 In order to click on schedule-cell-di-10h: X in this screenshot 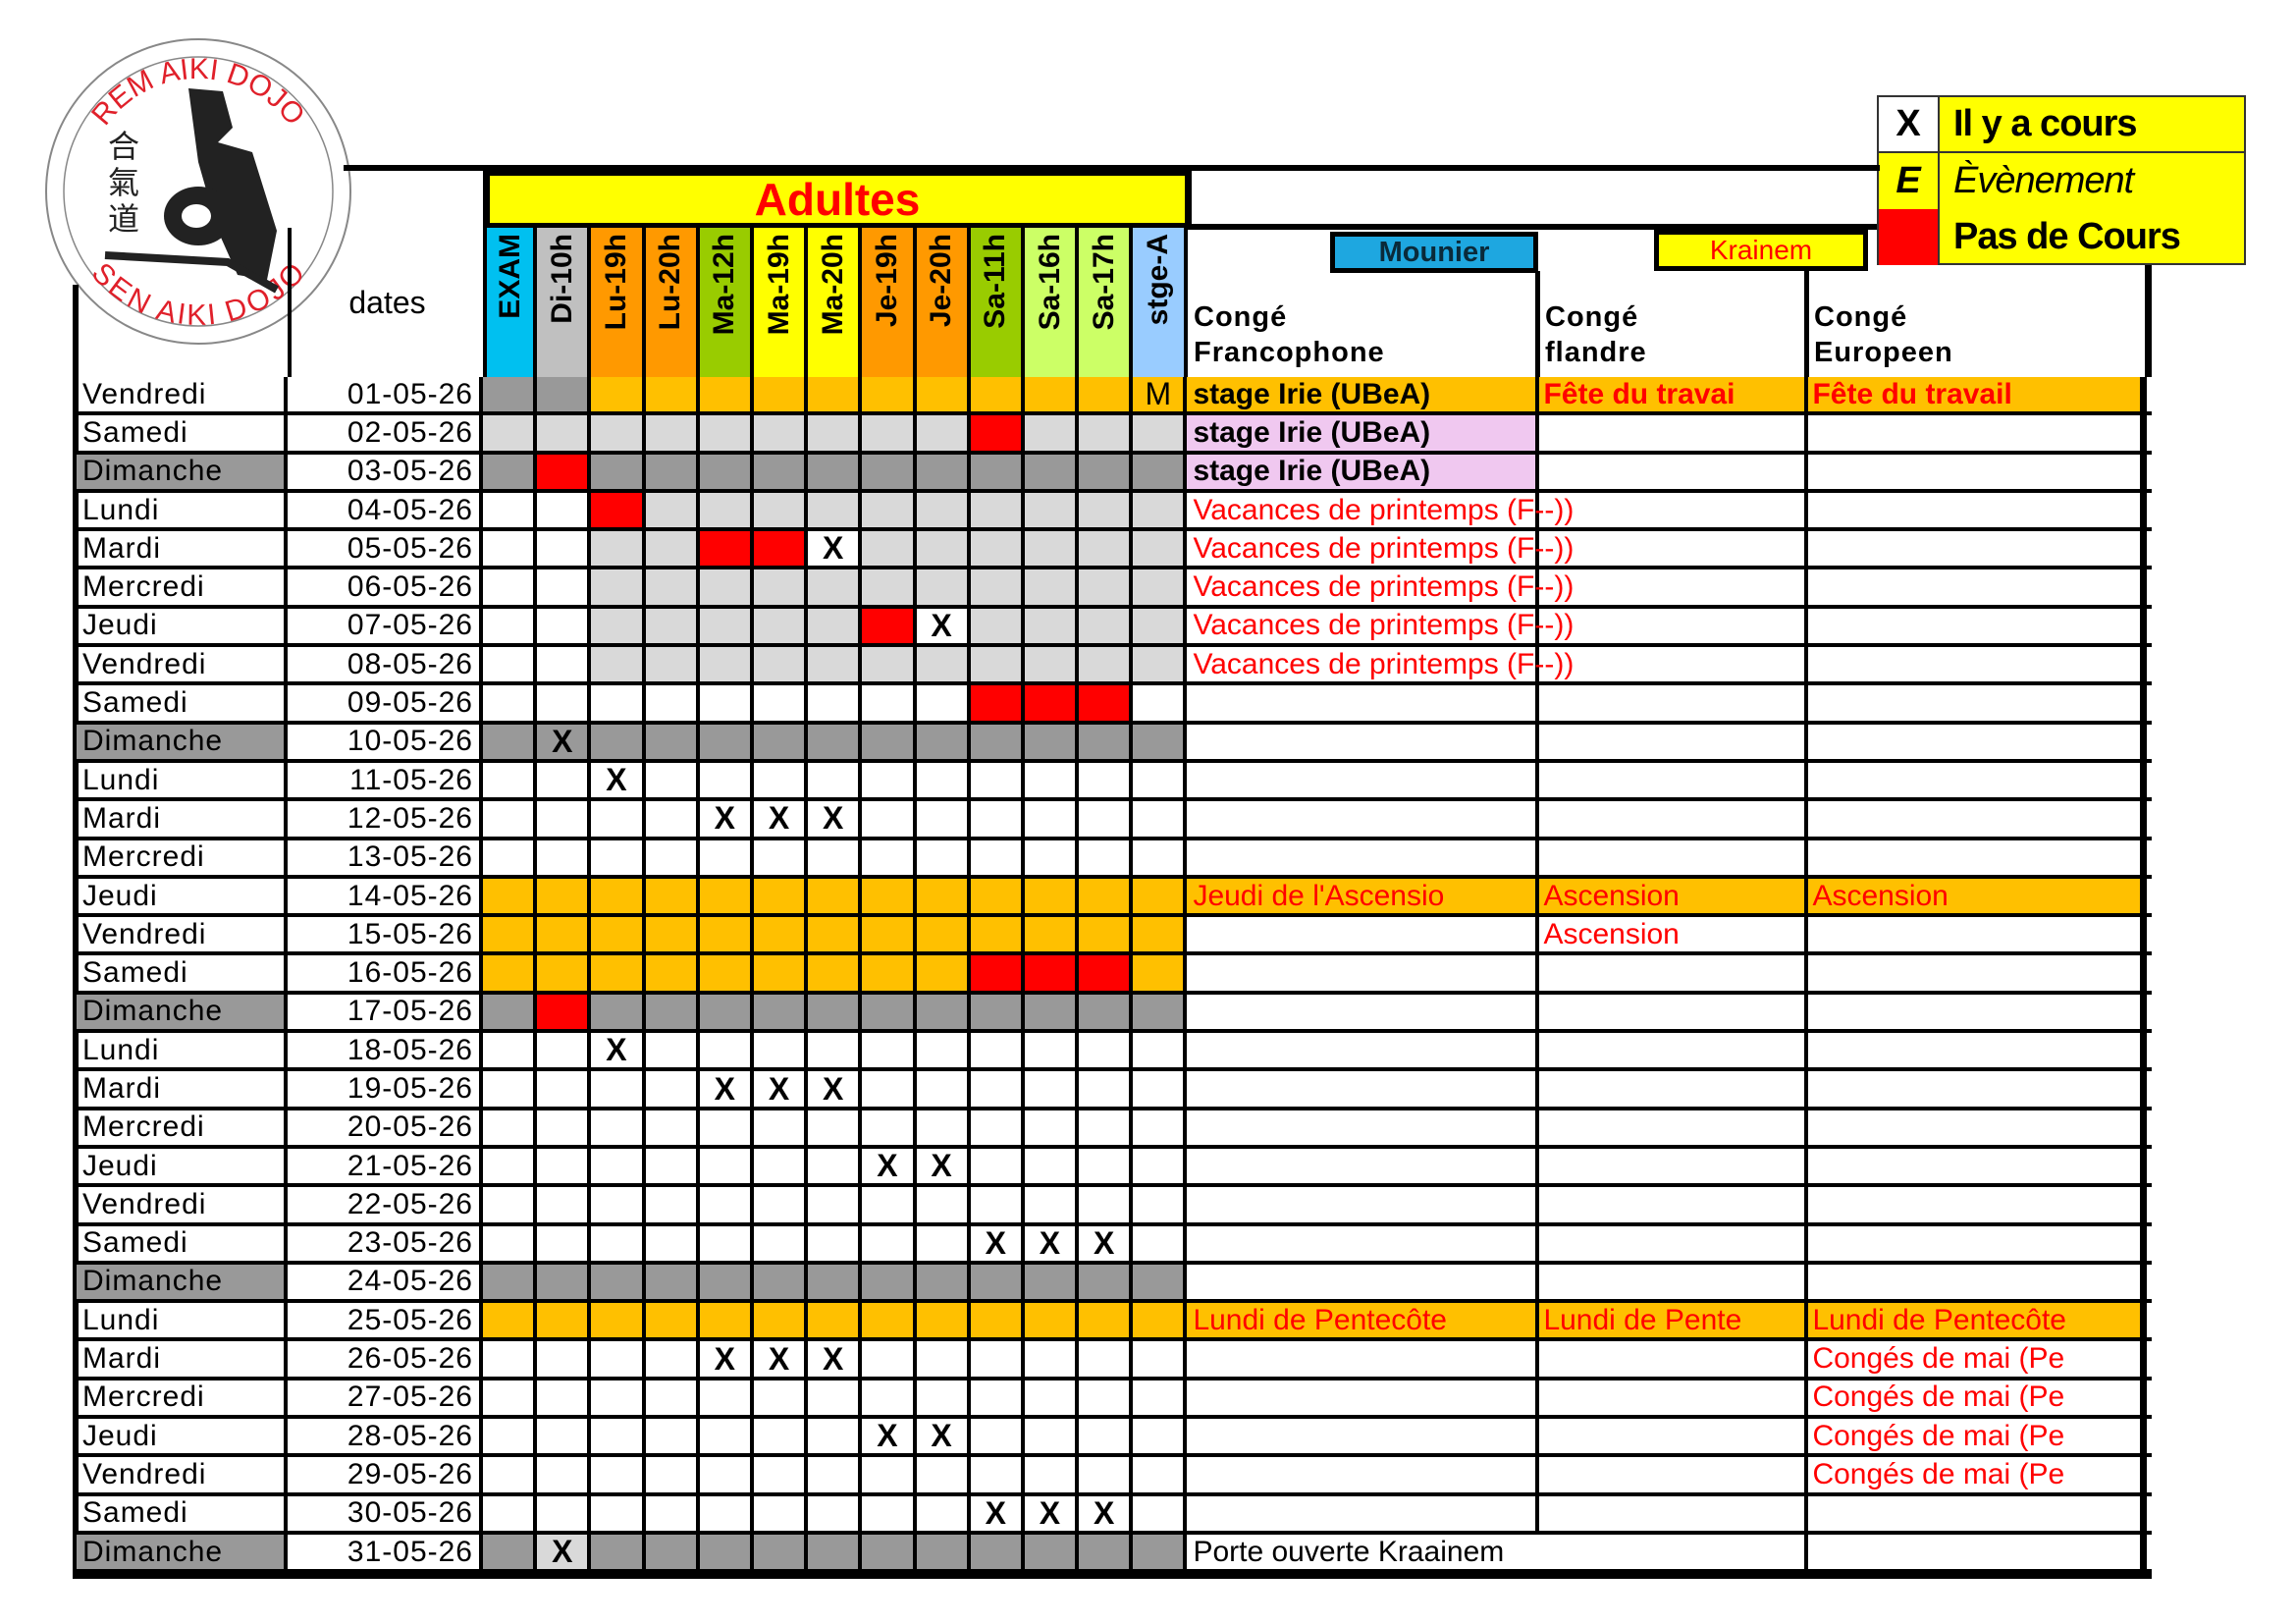, I will do `click(564, 1552)`.